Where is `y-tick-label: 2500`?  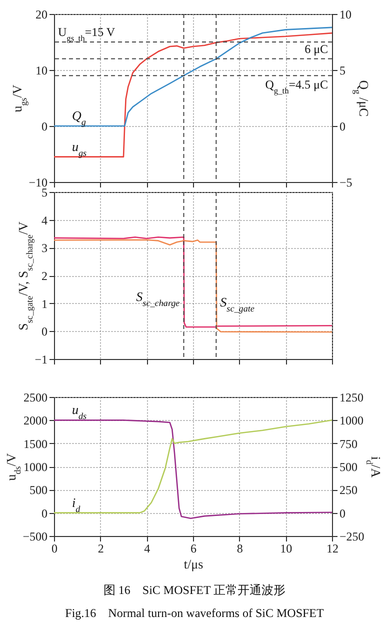
y-tick-label: 2500 is located at coordinates (36, 397).